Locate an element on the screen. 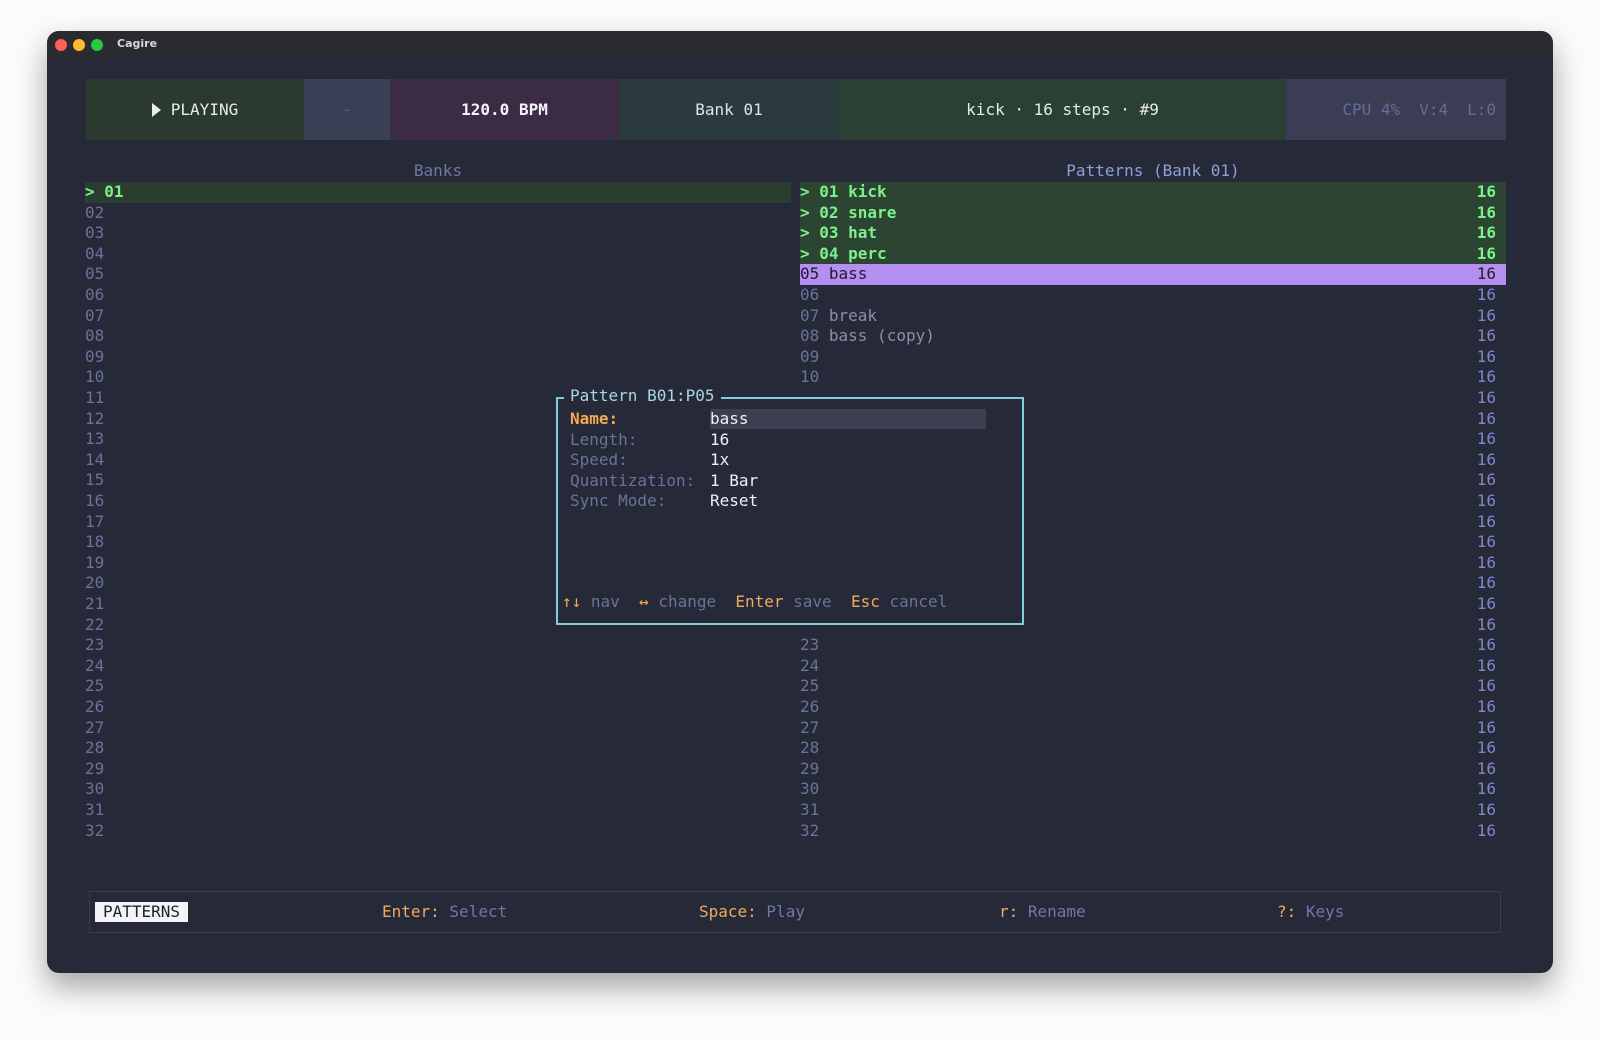 This screenshot has width=1600, height=1040. pattern-row: 05 bass 16 is located at coordinates (1153, 274).